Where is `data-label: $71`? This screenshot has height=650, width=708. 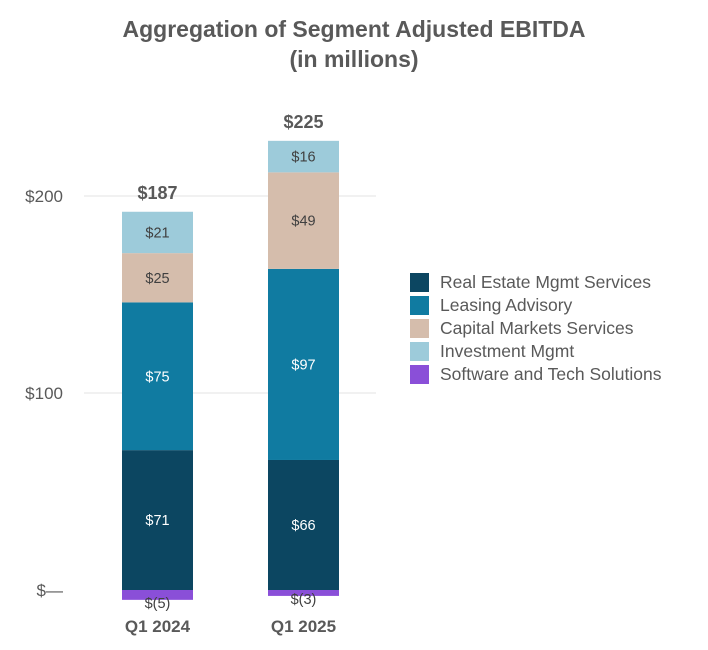
data-label: $71 is located at coordinates (157, 521).